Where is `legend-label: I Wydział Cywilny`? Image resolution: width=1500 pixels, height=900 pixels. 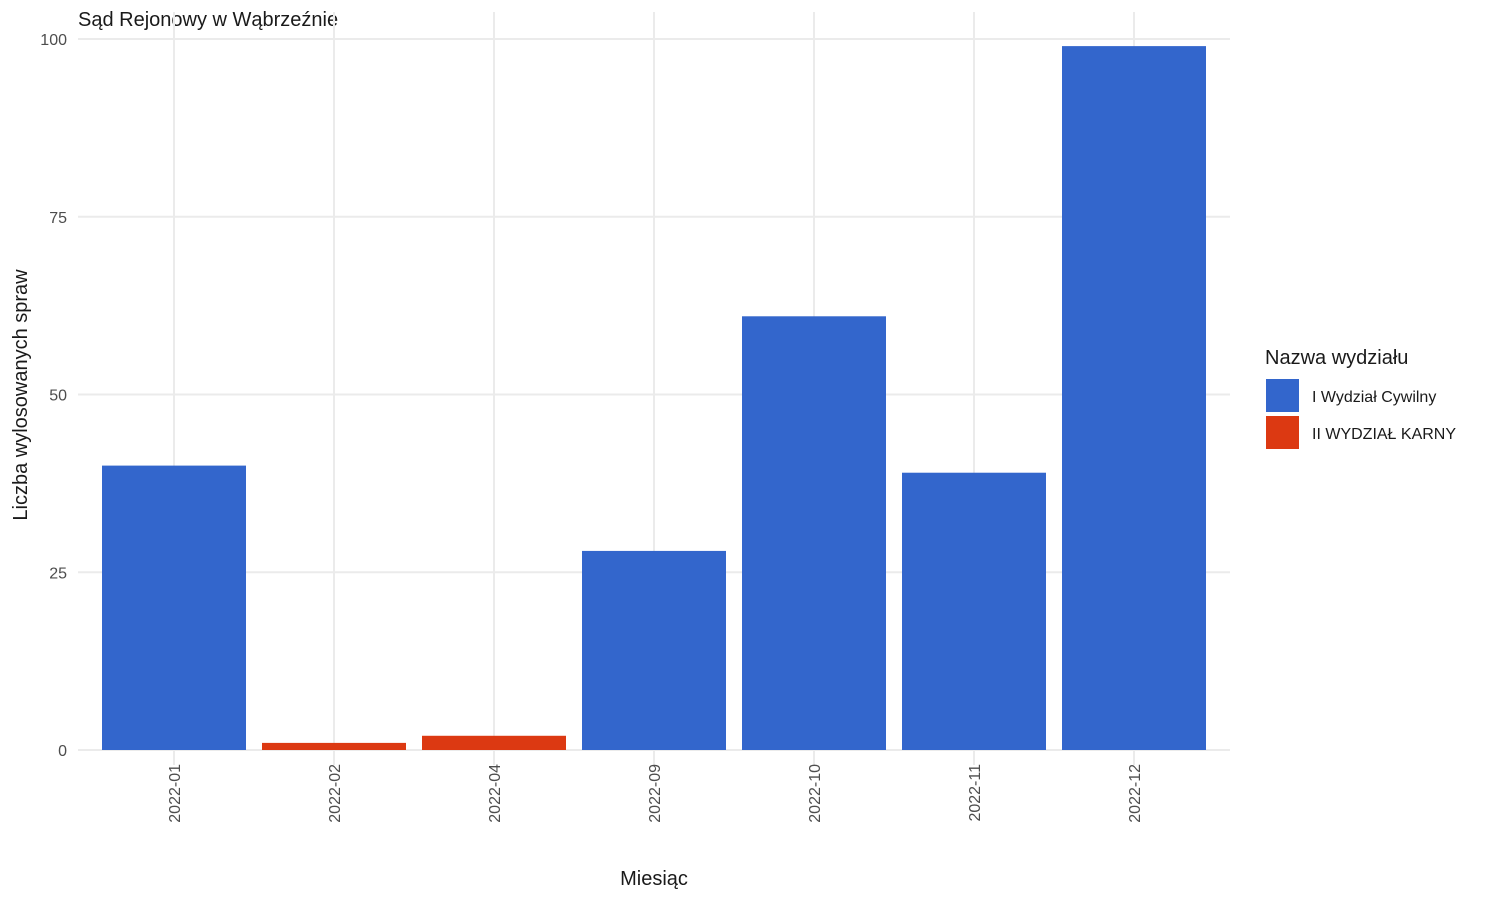
legend-label: I Wydział Cywilny is located at coordinates (1374, 397).